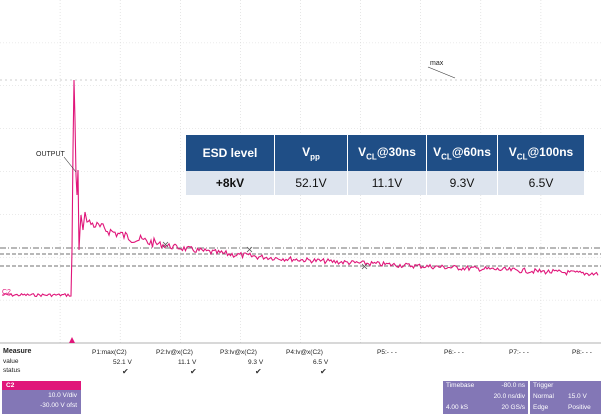 Image resolution: width=601 pixels, height=418 pixels. Describe the element at coordinates (311, 153) in the screenshot. I see `header-vpp: Vpp` at that location.